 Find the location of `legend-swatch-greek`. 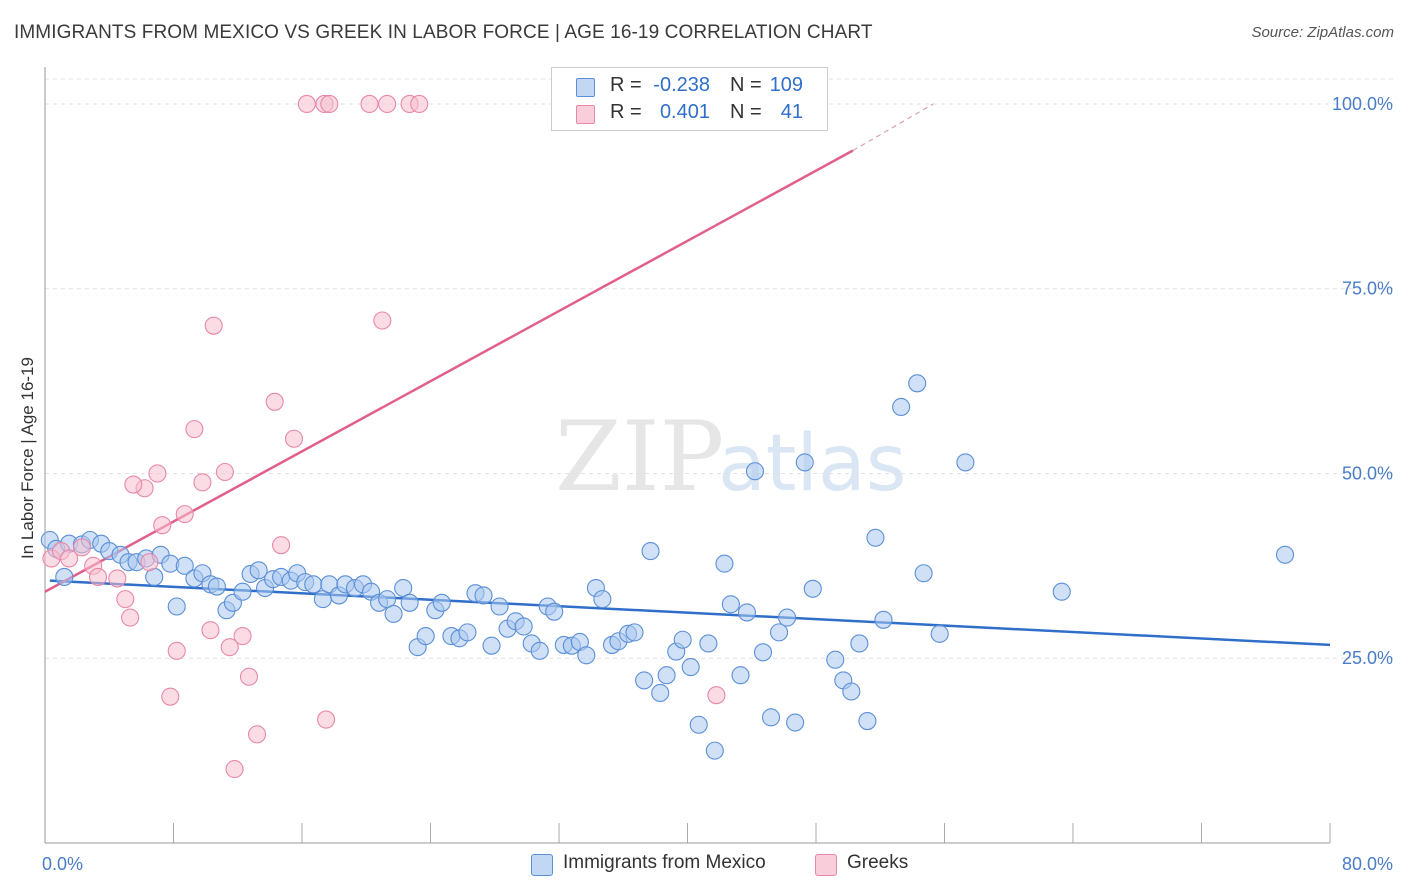

legend-swatch-greek is located at coordinates (585, 114).